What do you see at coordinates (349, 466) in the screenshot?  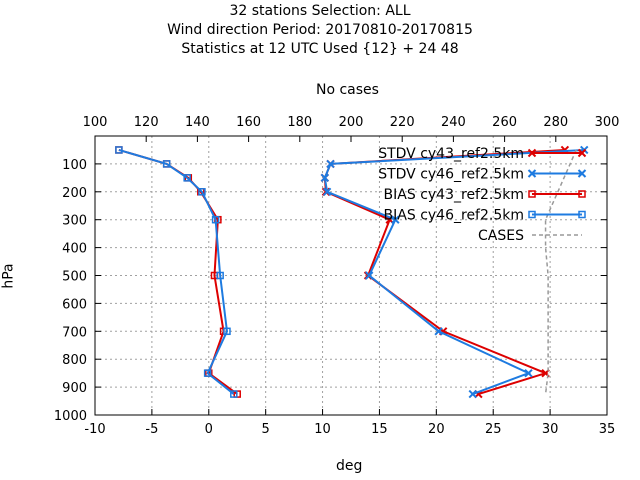 I see `x-axis-title: deg` at bounding box center [349, 466].